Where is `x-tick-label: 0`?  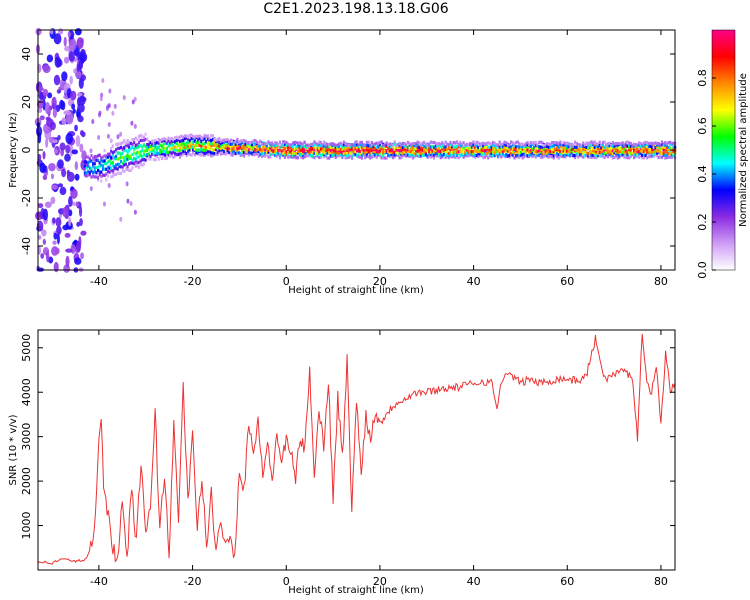 x-tick-label: 0 is located at coordinates (286, 581).